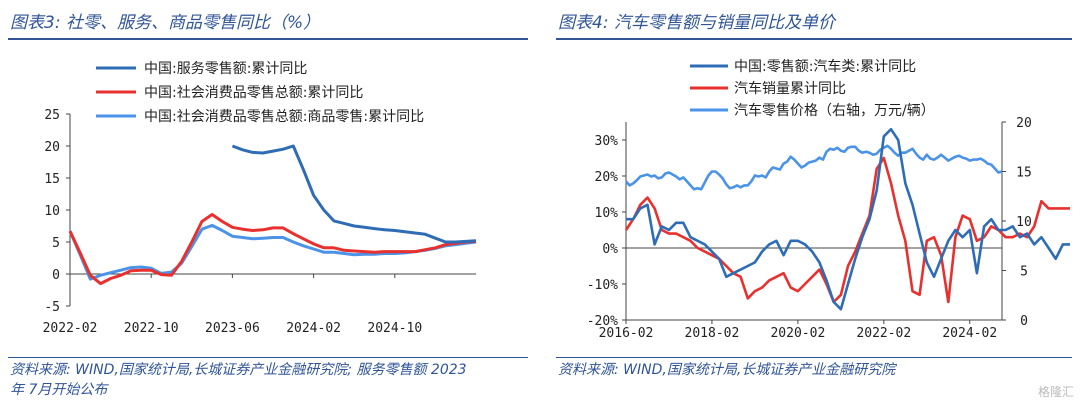  What do you see at coordinates (610, 249) in the screenshot?
I see `right-y-tick-label: 0%` at bounding box center [610, 249].